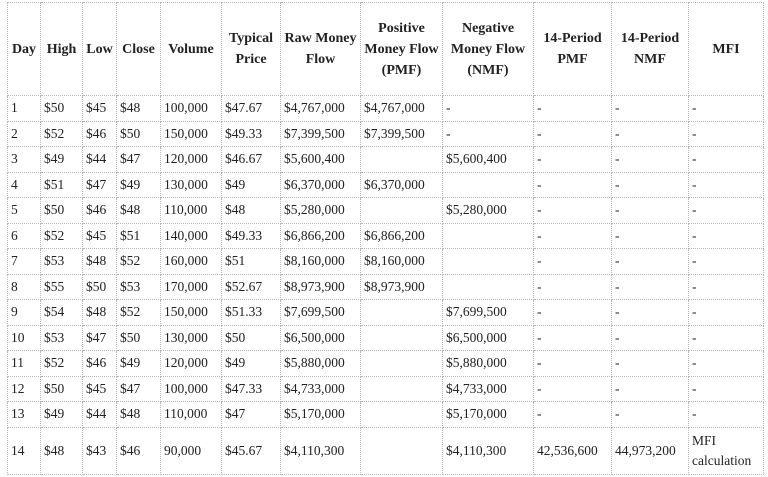 The width and height of the screenshot is (768, 477). I want to click on table-cell: 2, so click(24, 133).